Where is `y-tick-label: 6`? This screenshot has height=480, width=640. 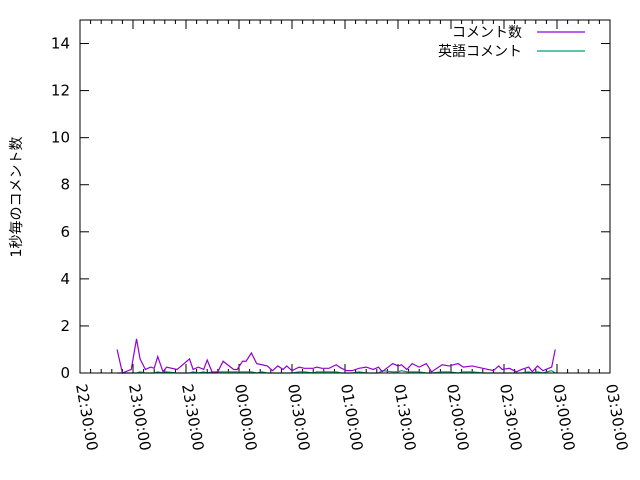 y-tick-label: 6 is located at coordinates (65, 232).